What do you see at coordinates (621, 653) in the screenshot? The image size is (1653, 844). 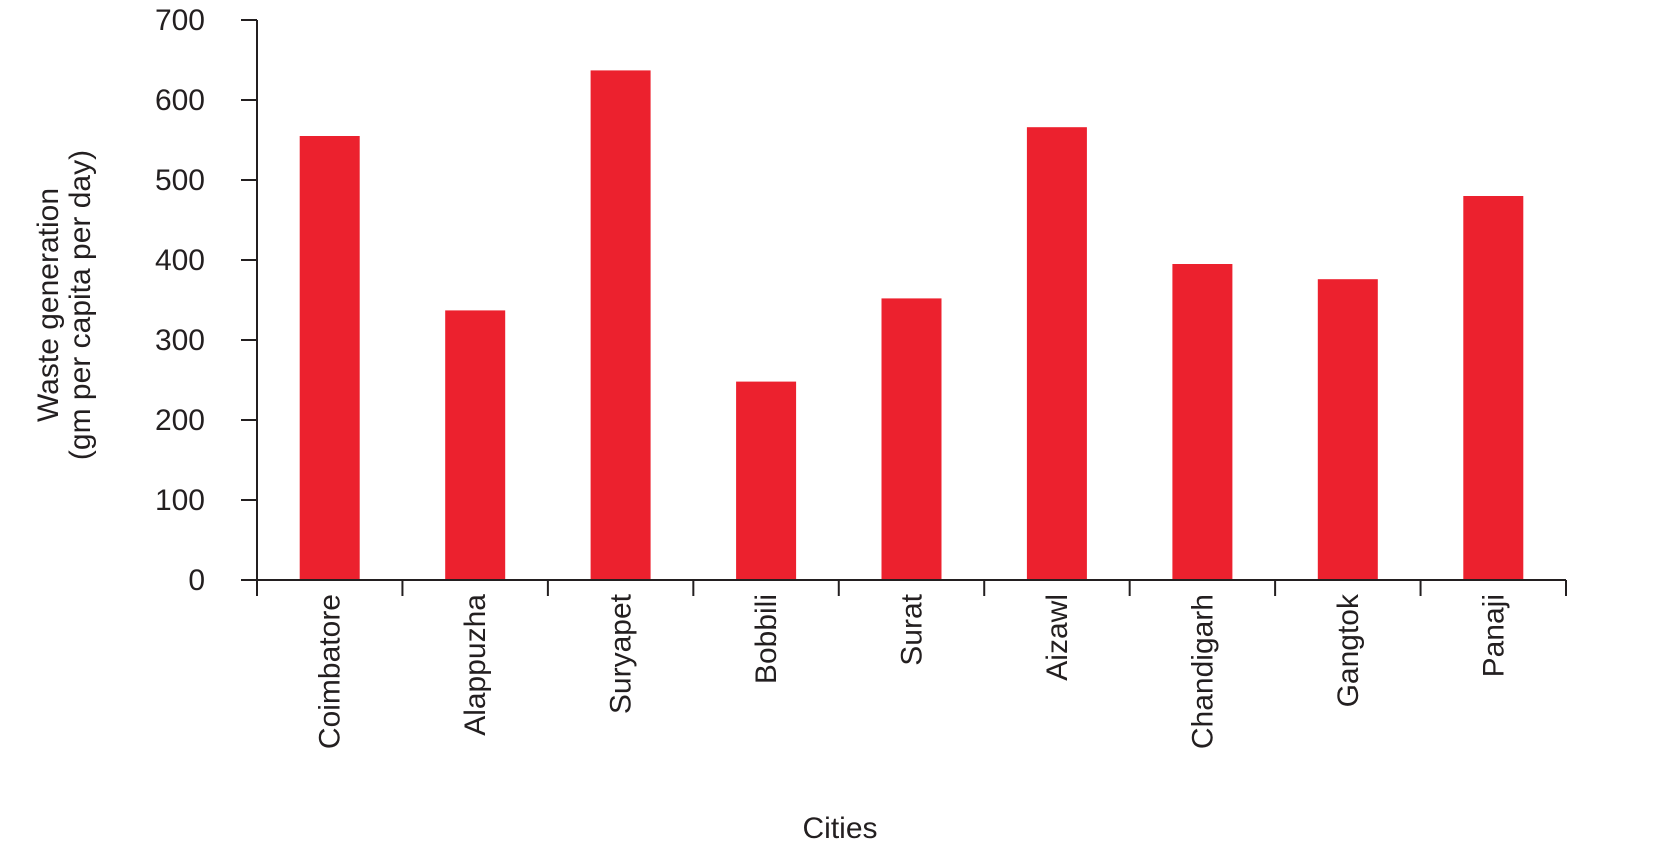 I see `x-tick-label: Suryapet` at bounding box center [621, 653].